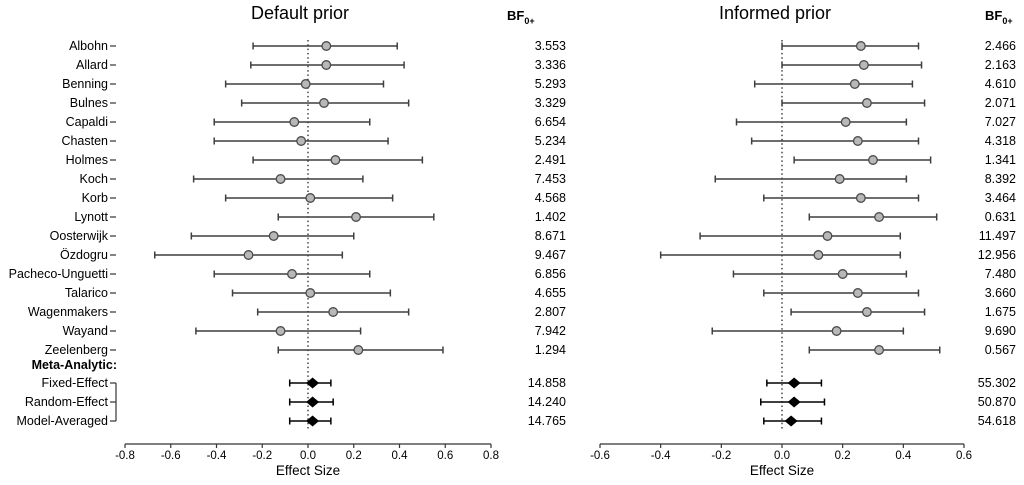 This screenshot has width=1024, height=485. I want to click on study-label: Lynott, so click(91, 217).